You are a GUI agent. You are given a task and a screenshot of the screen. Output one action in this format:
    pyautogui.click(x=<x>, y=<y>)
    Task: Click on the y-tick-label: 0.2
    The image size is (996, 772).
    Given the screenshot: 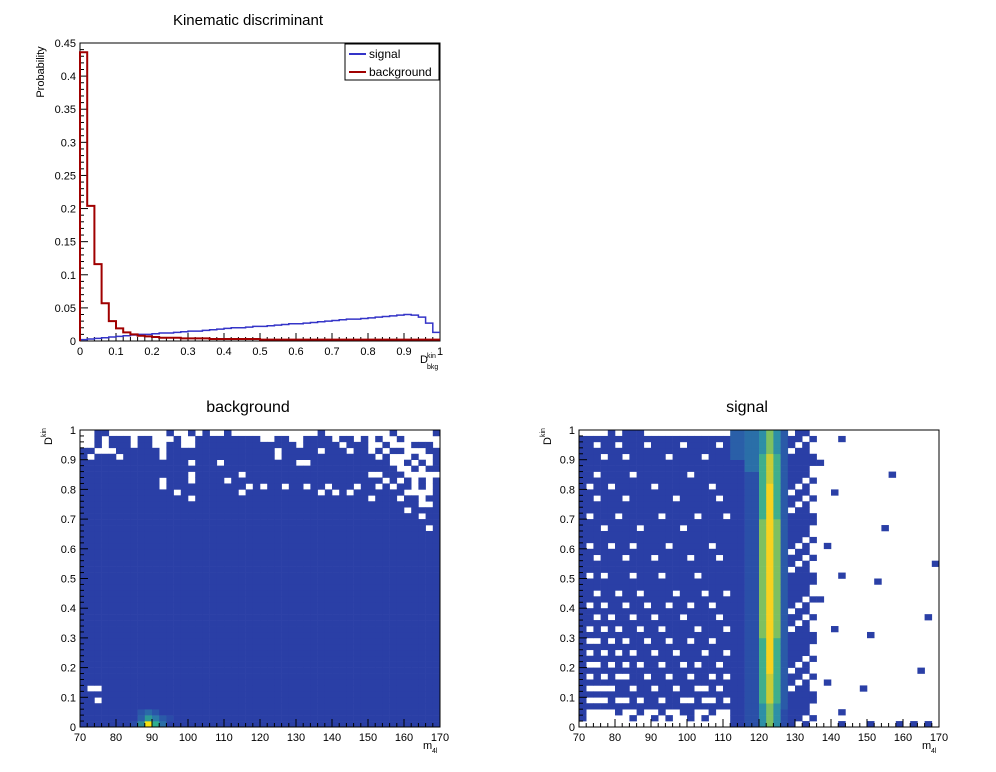 What is the action you would take?
    pyautogui.click(x=68, y=669)
    